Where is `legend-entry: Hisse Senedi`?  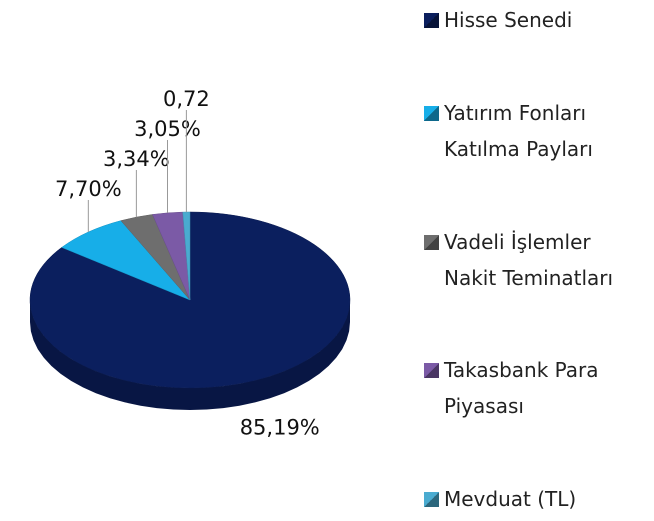 legend-entry: Hisse Senedi is located at coordinates (536, 20).